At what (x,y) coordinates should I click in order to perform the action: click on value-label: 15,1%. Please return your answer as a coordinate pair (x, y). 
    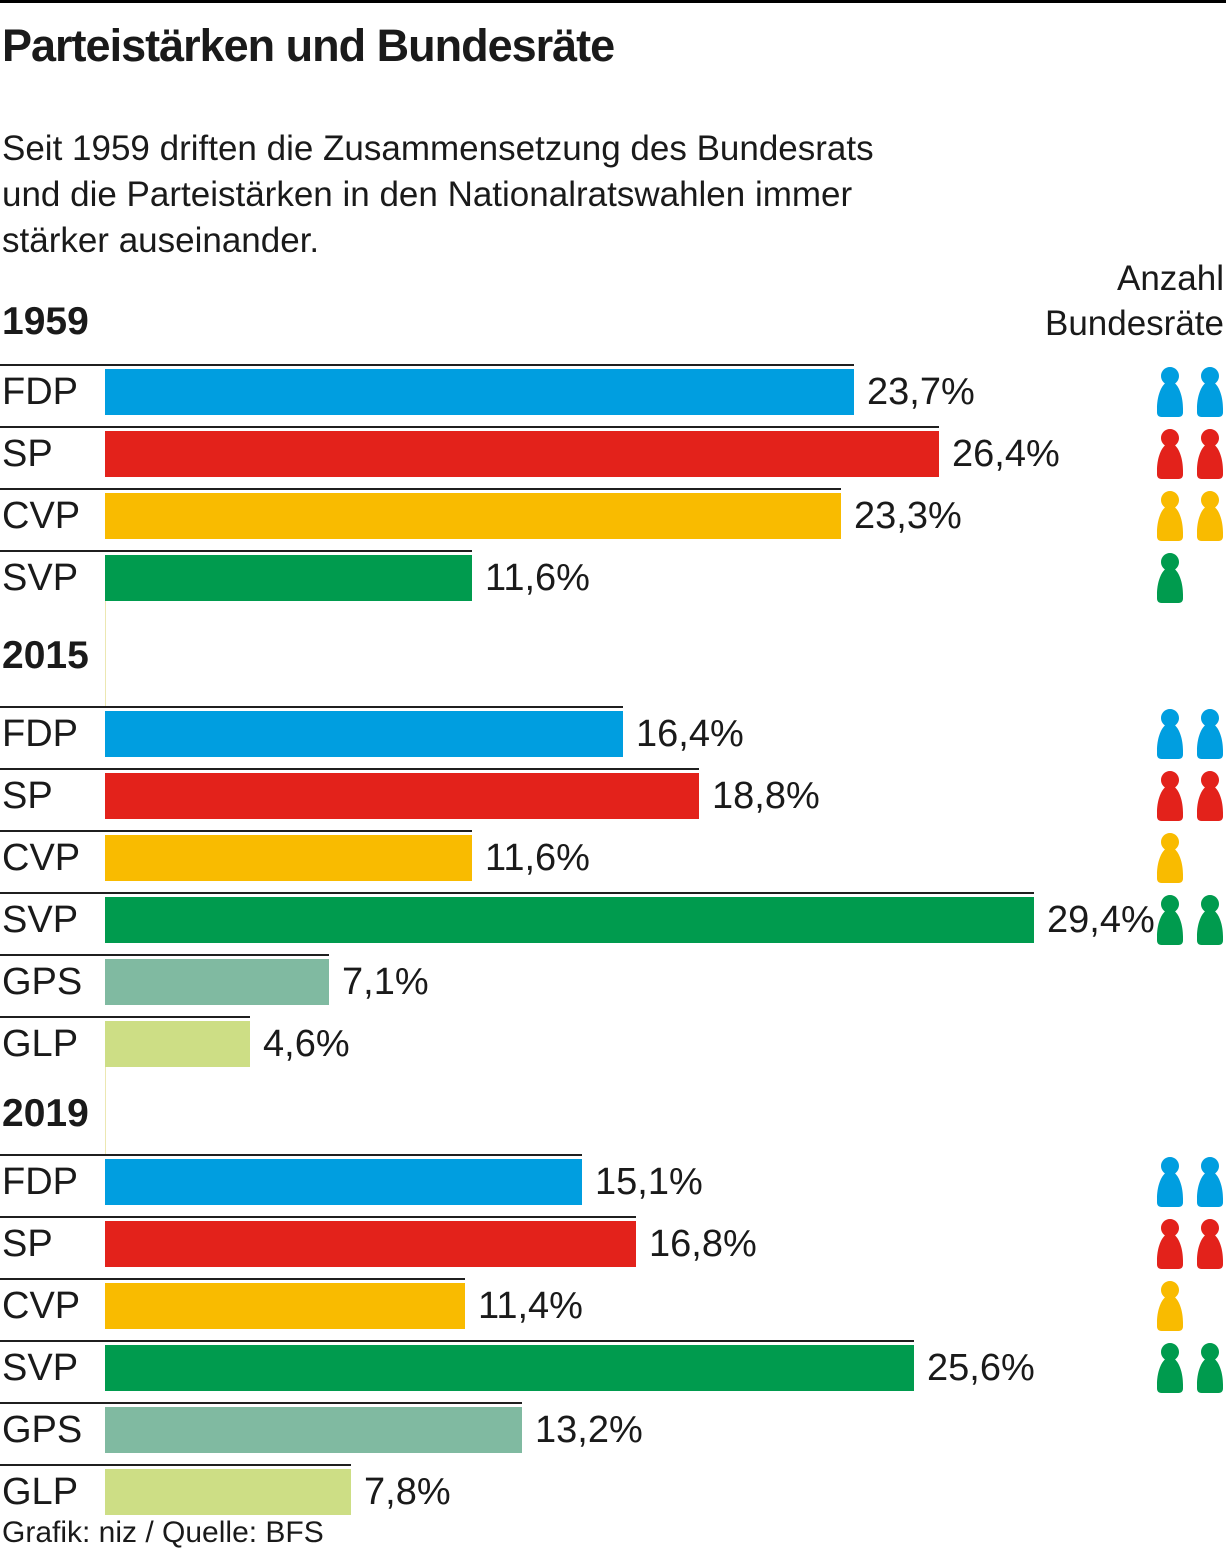
    Looking at the image, I should click on (649, 1182).